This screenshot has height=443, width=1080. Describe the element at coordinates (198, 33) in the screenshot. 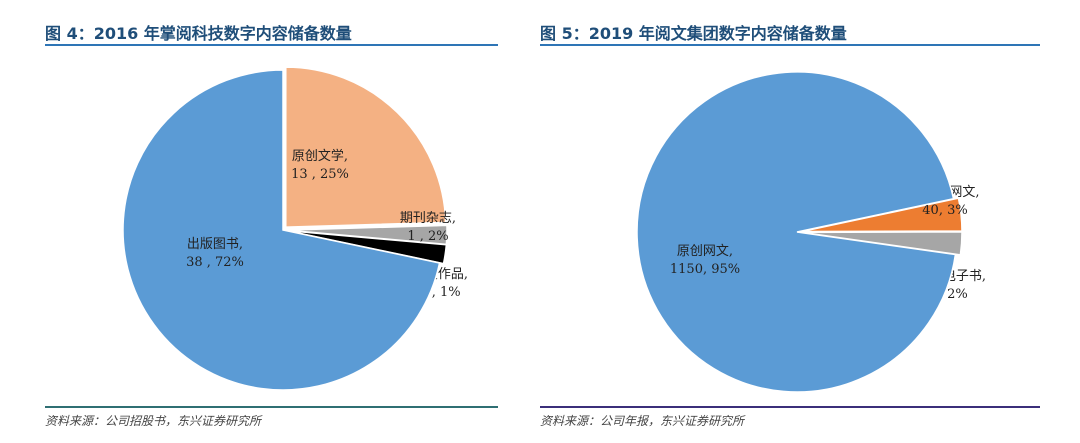

I see `chart-title-1: 图 4：2016 年掌阅科技数字内容储备数量` at that location.